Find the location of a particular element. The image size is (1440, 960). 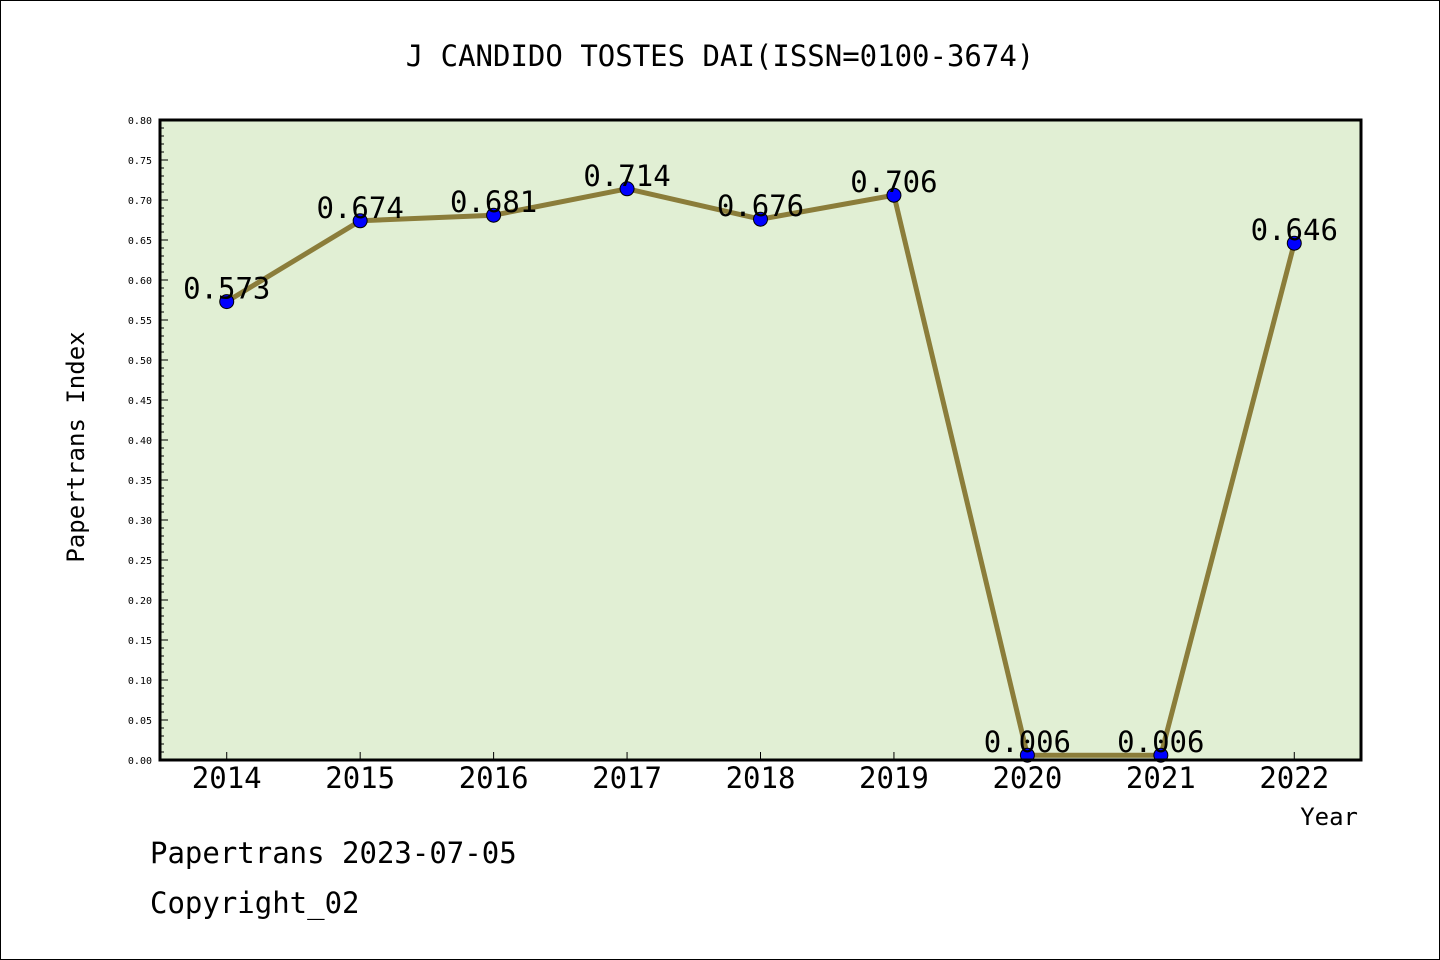

y-tick-label: 0.55 is located at coordinates (140, 321).